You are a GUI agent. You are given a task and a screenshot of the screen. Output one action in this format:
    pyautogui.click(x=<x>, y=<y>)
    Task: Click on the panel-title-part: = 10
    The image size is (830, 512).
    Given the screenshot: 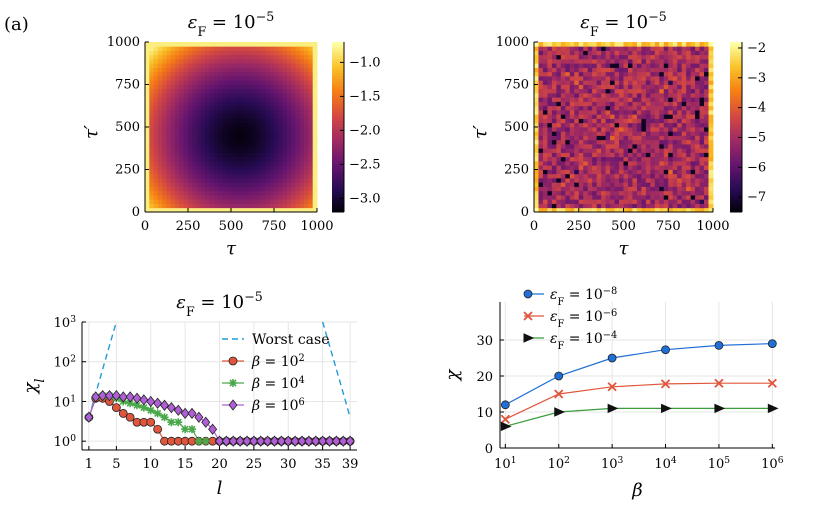 What is the action you would take?
    pyautogui.click(x=219, y=302)
    